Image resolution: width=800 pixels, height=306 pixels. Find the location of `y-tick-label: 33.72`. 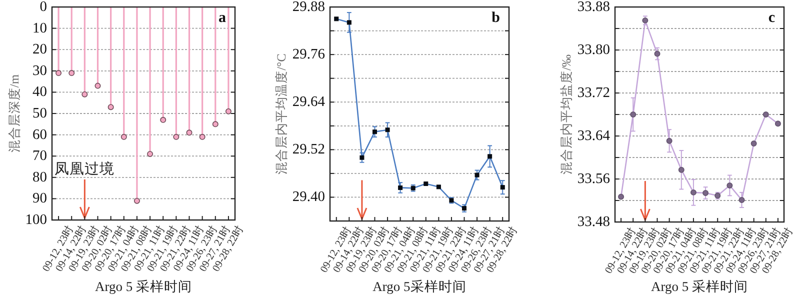

y-tick-label: 33.72 is located at coordinates (593, 93).